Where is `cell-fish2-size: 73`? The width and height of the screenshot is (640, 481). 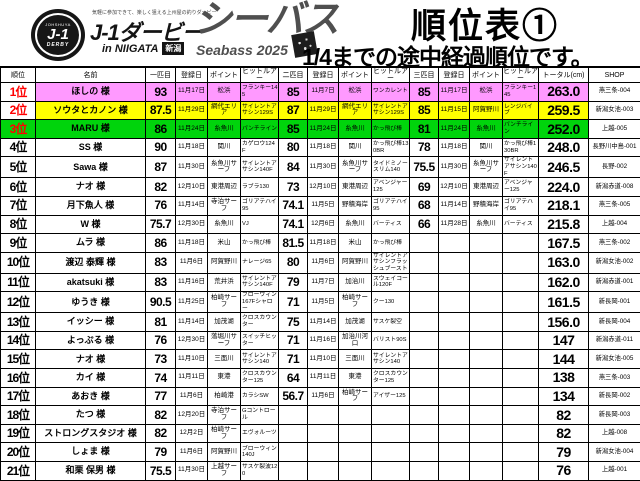 cell-fish2-size: 73 is located at coordinates (293, 187).